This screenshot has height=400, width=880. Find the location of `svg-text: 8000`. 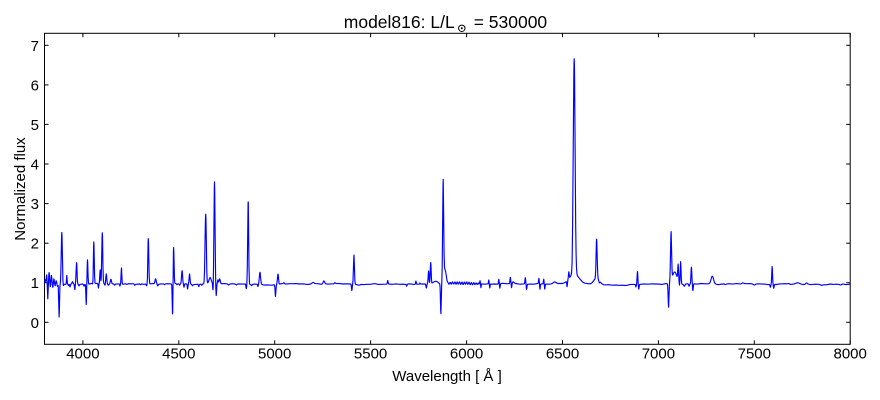

svg-text: 8000 is located at coordinates (850, 354).